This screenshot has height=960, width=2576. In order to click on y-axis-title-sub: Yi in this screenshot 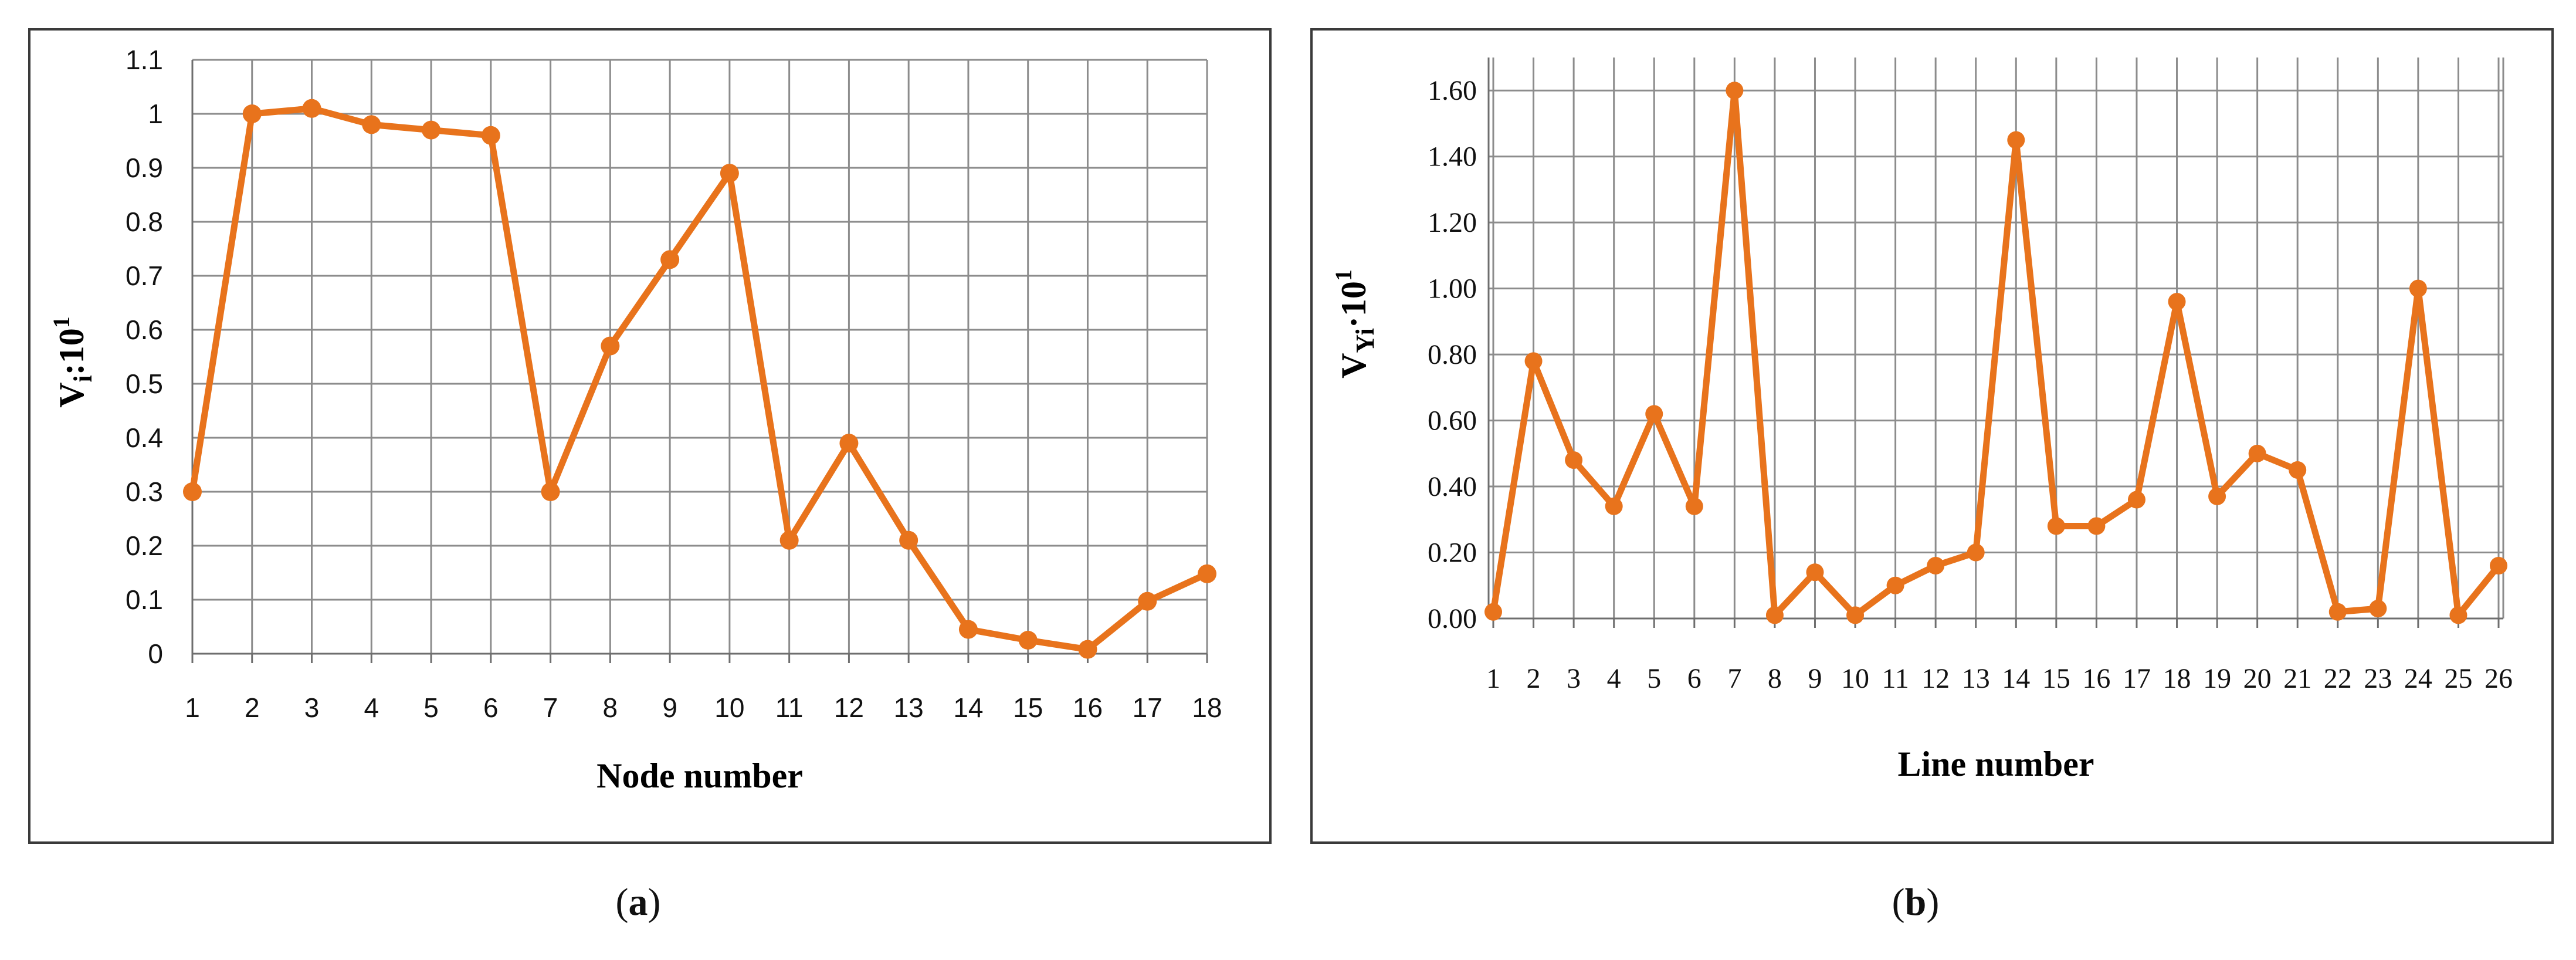, I will do `click(1365, 340)`.